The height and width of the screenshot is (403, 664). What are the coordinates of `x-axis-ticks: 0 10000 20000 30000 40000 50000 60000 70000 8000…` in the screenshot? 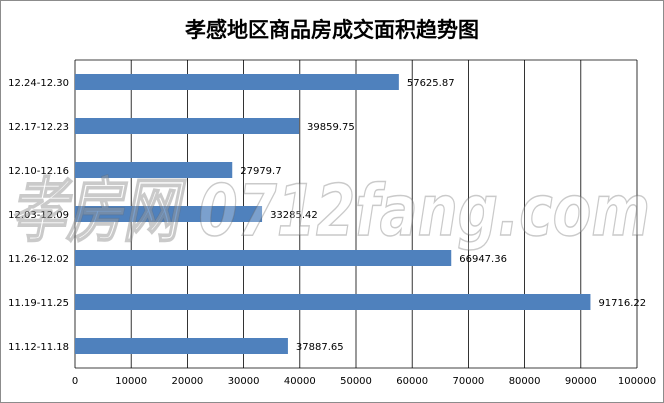 It's located at (364, 381).